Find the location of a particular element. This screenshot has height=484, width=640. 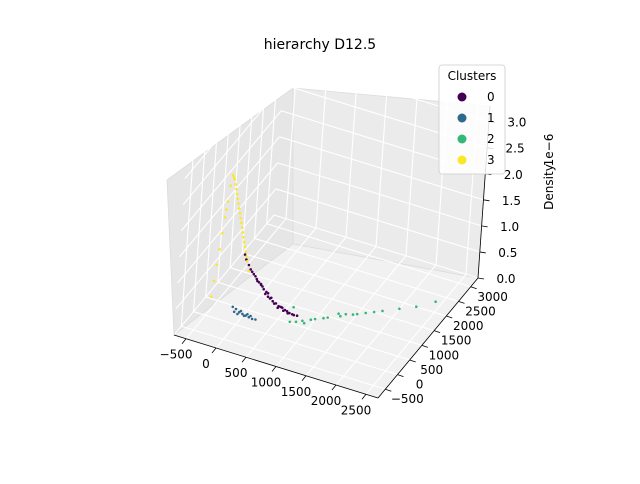

y-tick-label: 2500 is located at coordinates (480, 311).